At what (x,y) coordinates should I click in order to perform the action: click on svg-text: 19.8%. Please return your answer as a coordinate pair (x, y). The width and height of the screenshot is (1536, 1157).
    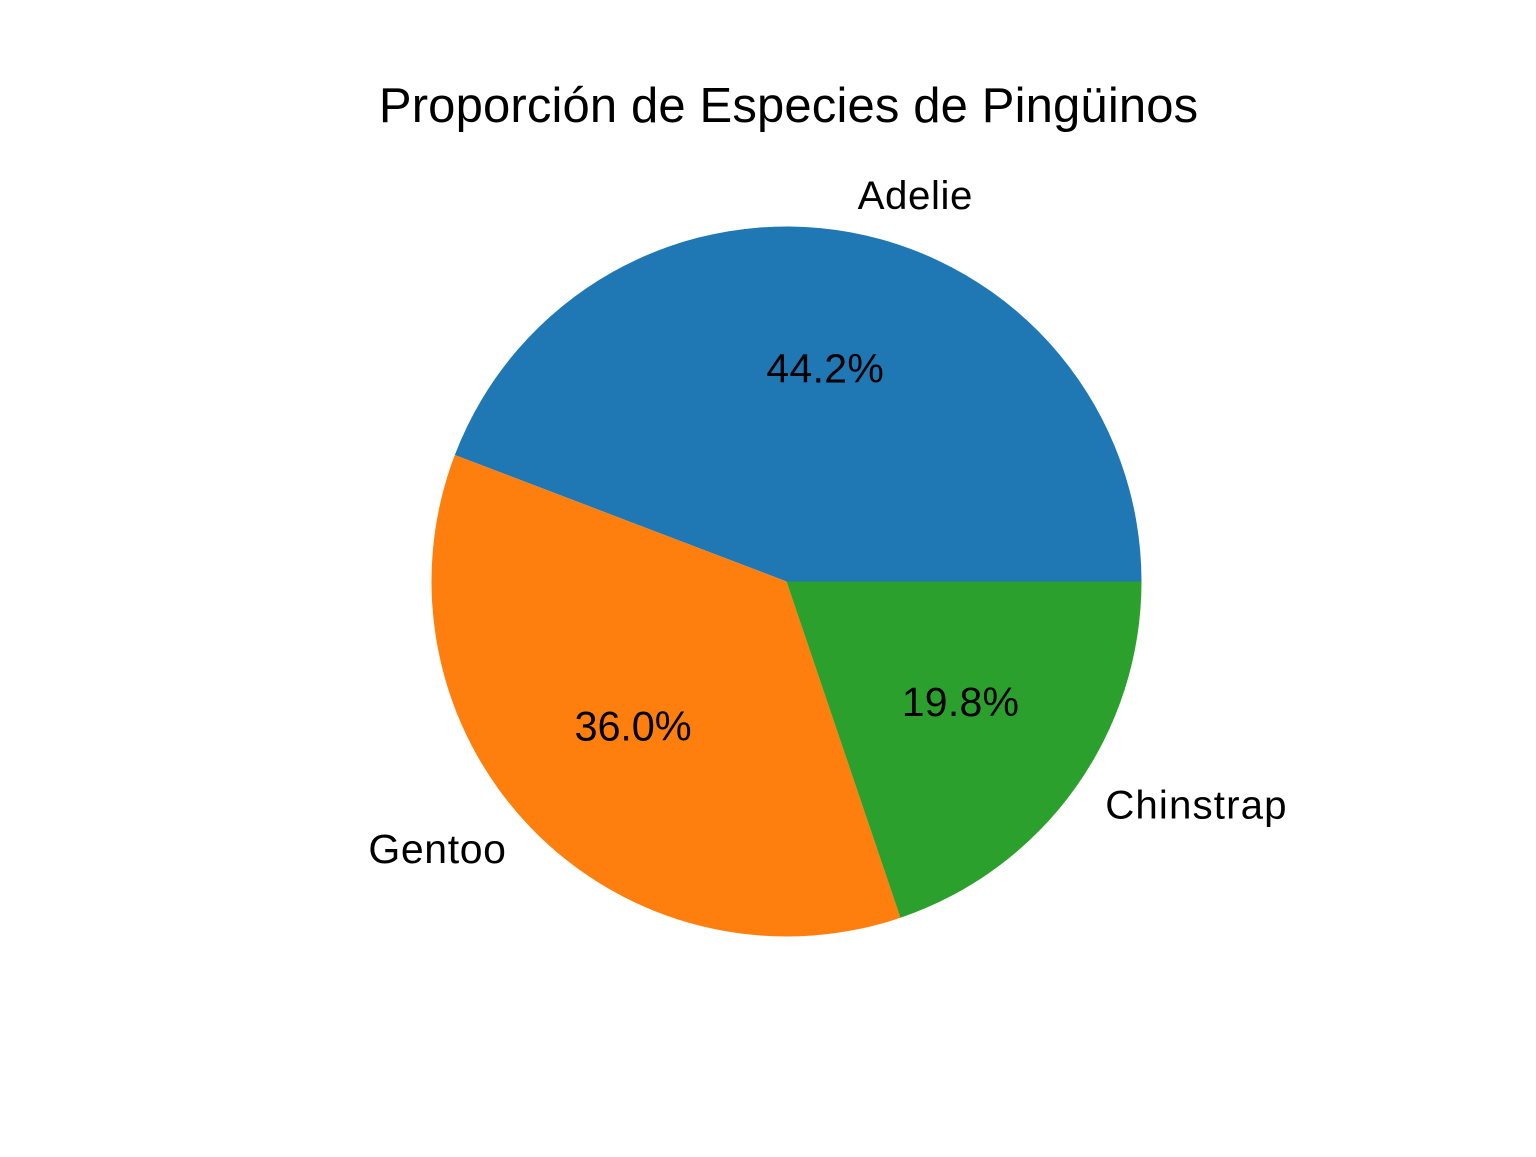
    Looking at the image, I should click on (961, 702).